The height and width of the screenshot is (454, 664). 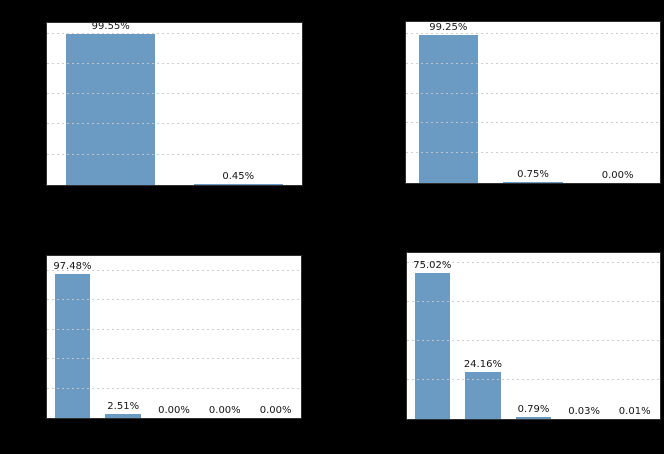 I want to click on bar-value-label: 75.02%, so click(x=432, y=265).